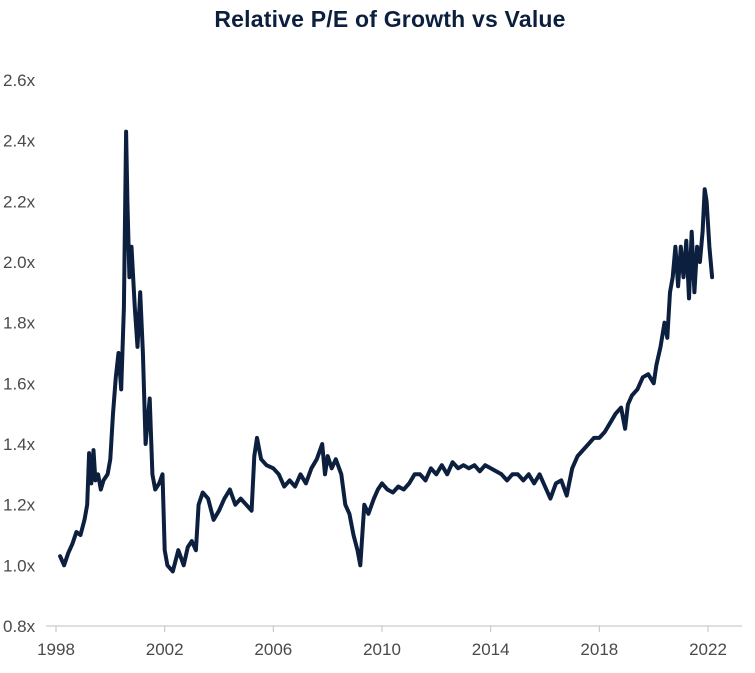 This screenshot has height=673, width=755. Describe the element at coordinates (382, 649) in the screenshot. I see `x-tick-label: 2010` at that location.